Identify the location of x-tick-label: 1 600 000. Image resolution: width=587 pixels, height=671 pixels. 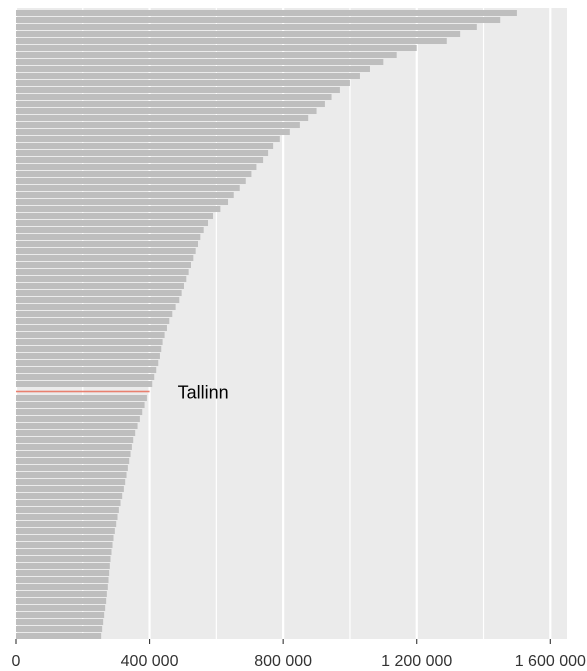
(550, 661).